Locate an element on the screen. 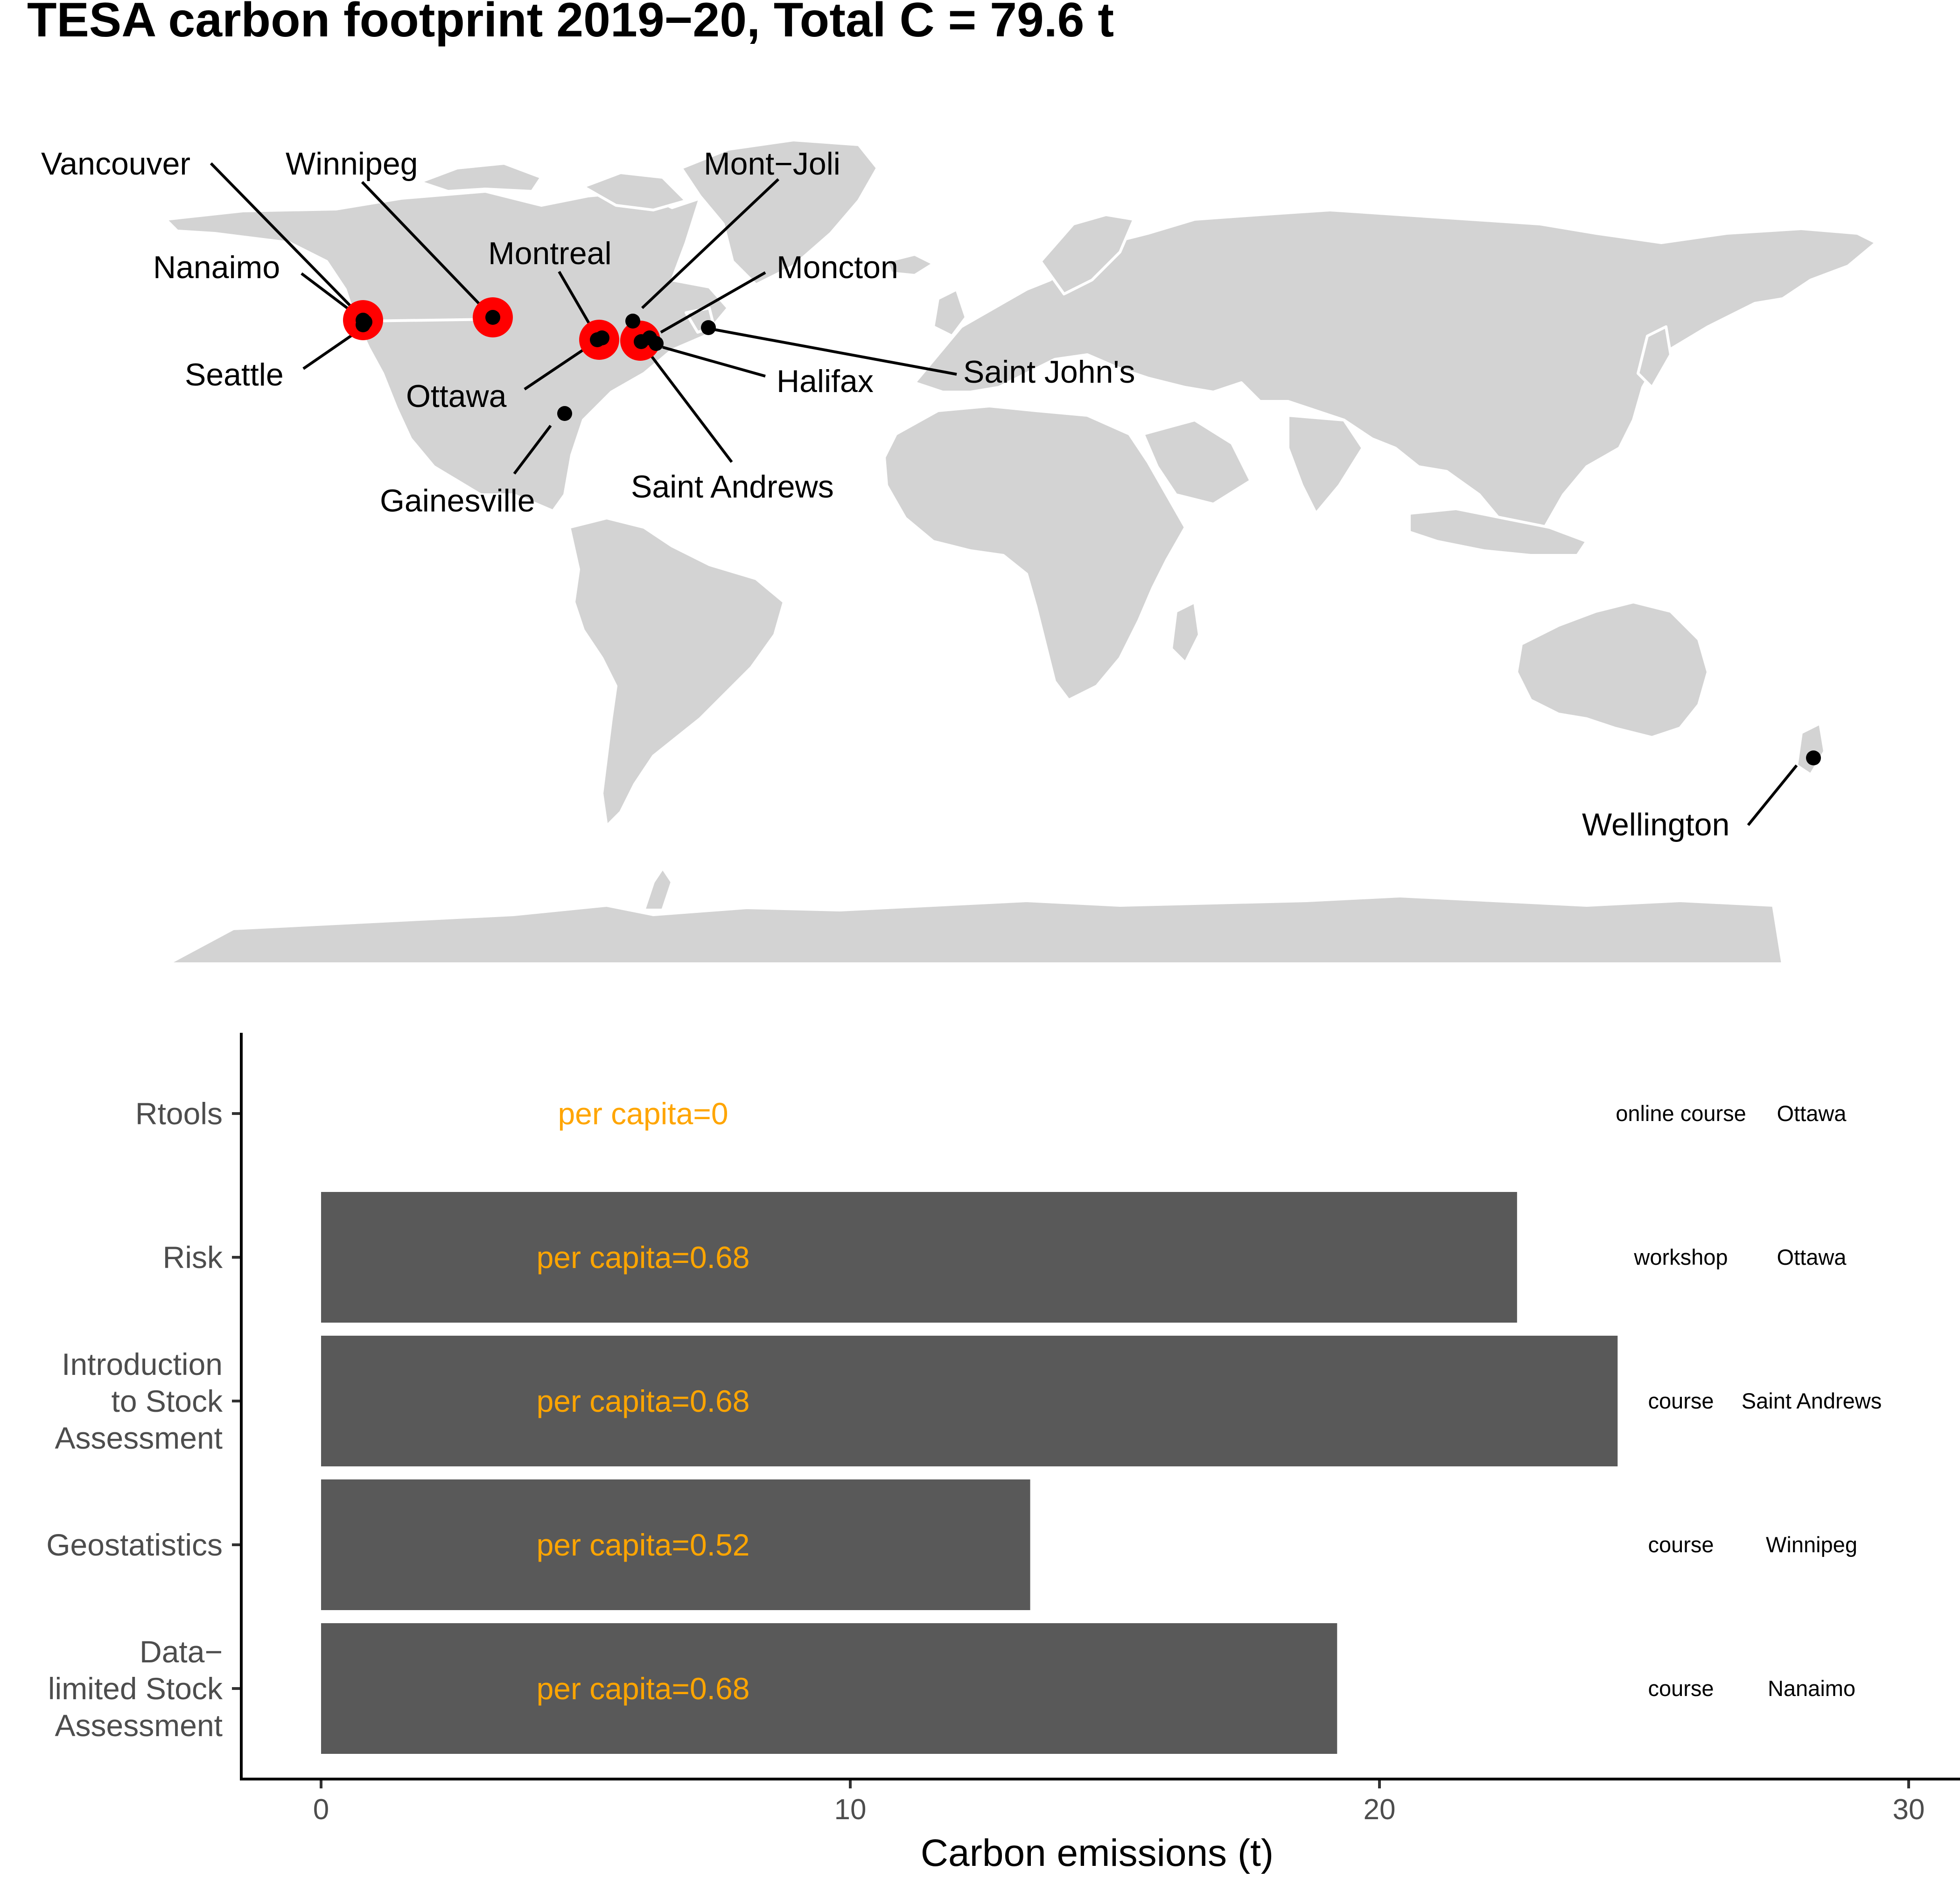  leader-line-vancouver is located at coordinates (286, 240).